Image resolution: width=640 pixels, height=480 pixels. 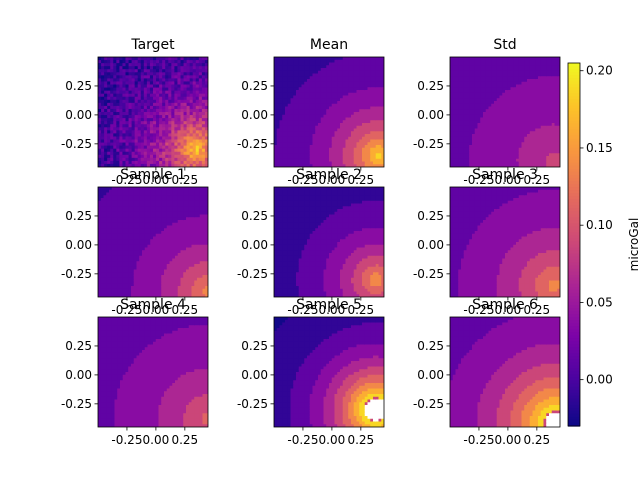 I want to click on panel-title: Mean, so click(x=329, y=45).